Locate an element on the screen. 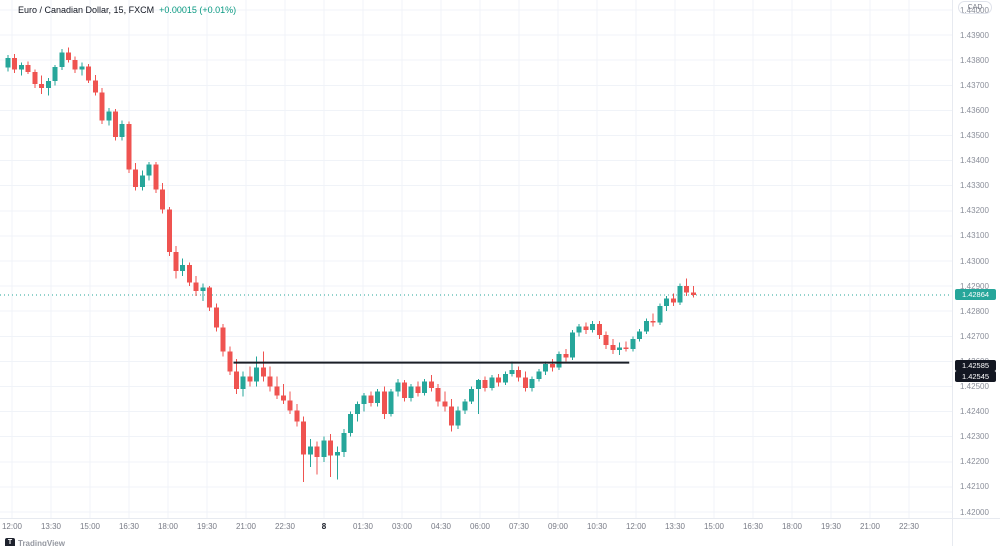  time-axis-label: 10:30 is located at coordinates (597, 526).